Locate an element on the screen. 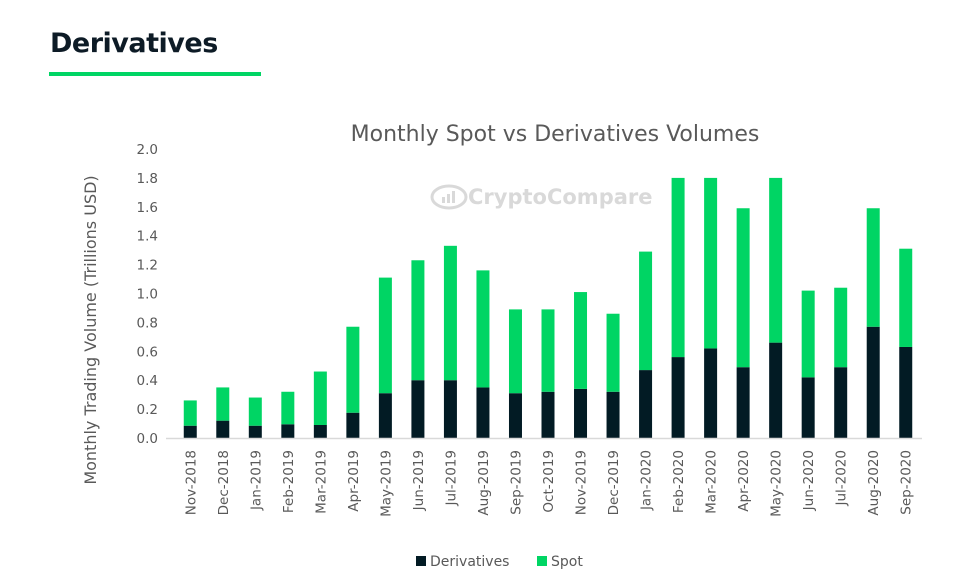 This screenshot has width=970, height=588. y-axis-ticks: 0.0 0.2 0.4 0.6 0.8 1.0 1.2 1.4 1.6 1.8 2.0 is located at coordinates (147, 294).